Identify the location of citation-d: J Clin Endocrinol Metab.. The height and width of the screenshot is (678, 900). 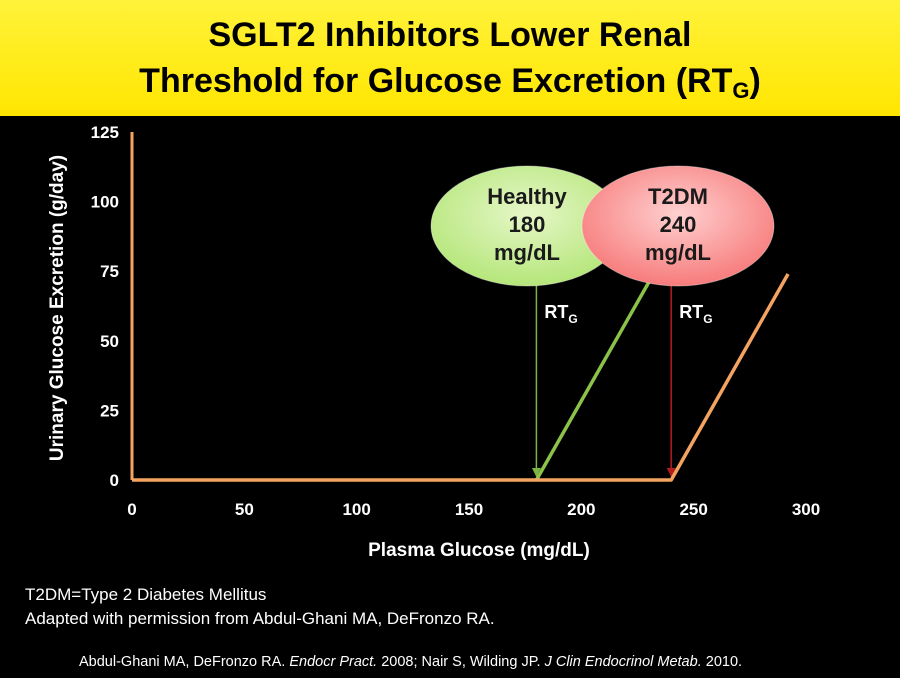
(623, 662).